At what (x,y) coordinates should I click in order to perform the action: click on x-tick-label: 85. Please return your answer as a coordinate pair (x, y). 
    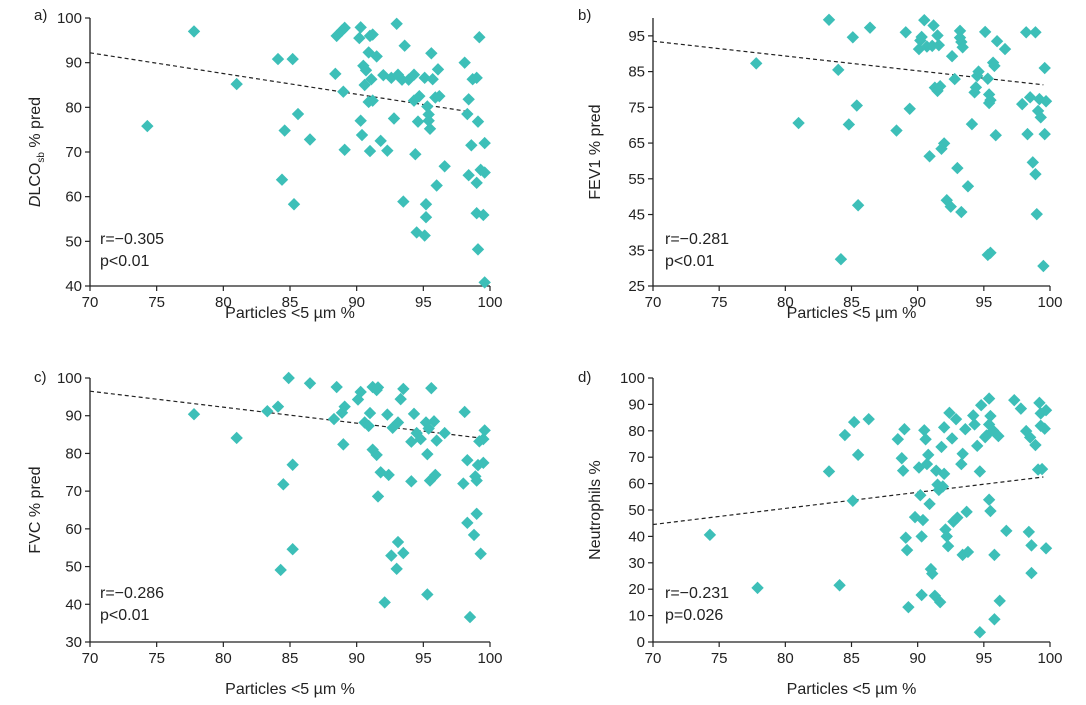
    Looking at the image, I should click on (851, 302).